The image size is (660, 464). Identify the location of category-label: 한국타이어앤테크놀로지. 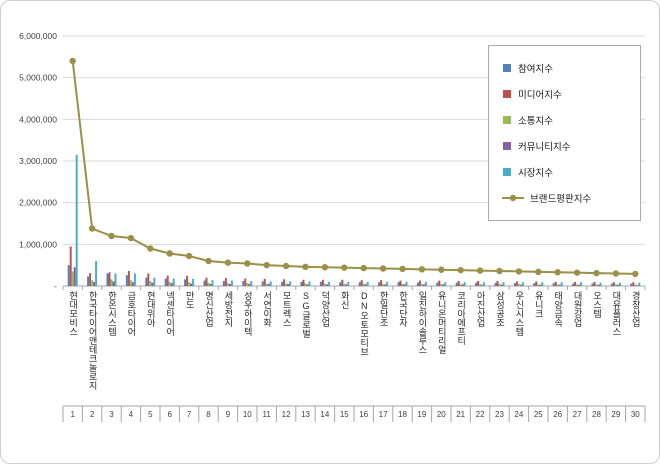
(92, 340).